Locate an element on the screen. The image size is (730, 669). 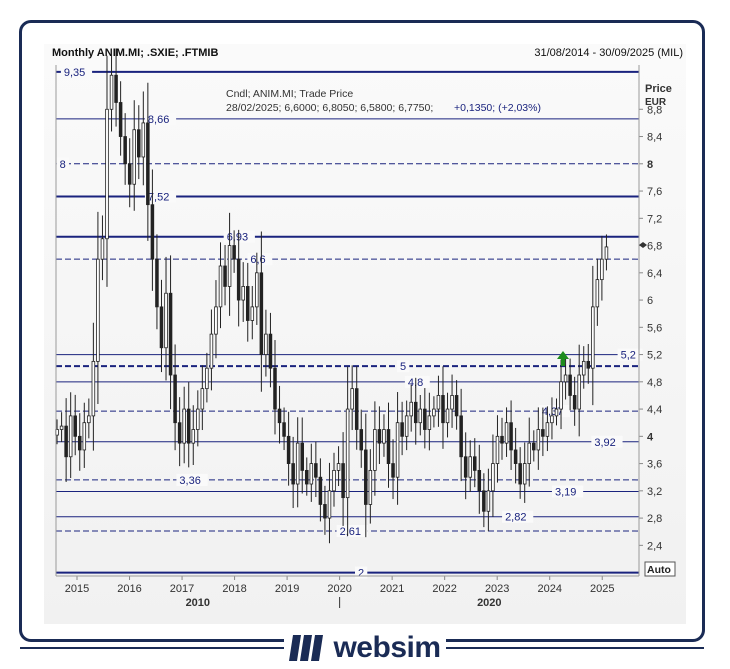
scale-mode-button is located at coordinates (660, 569).